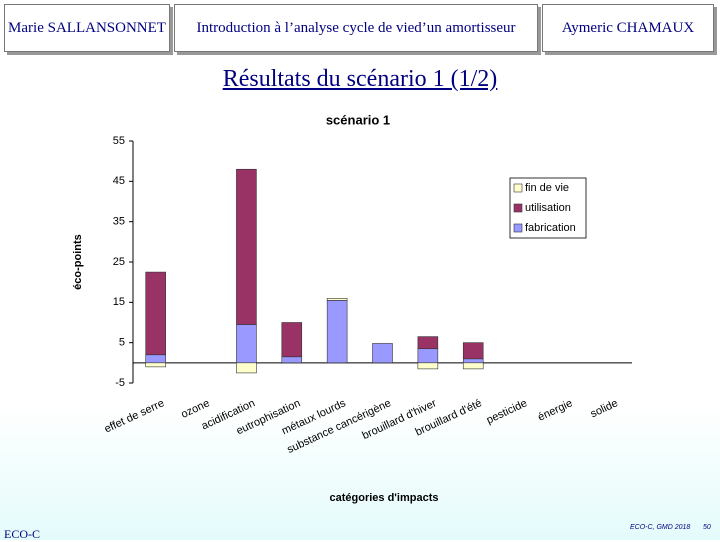 The height and width of the screenshot is (542, 720). Describe the element at coordinates (119, 222) in the screenshot. I see `y-tick-label: 35` at that location.